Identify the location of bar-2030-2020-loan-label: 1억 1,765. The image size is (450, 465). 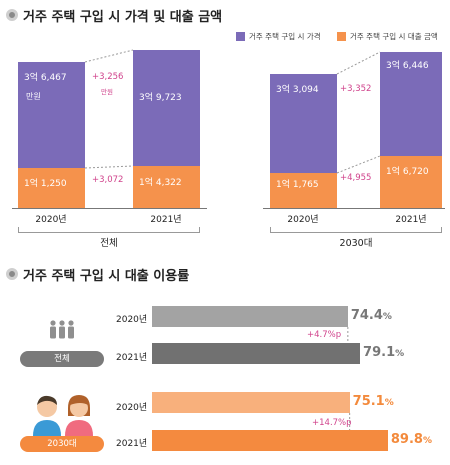
(297, 185).